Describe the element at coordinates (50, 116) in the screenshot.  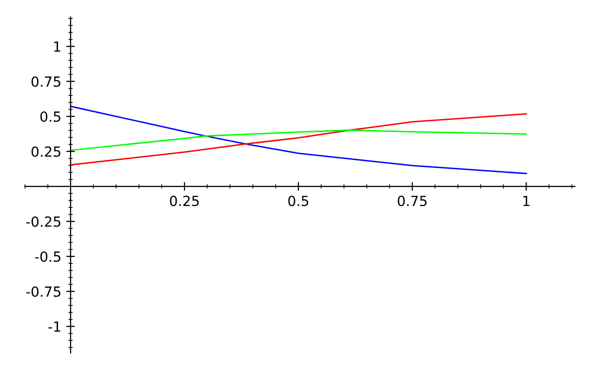
I see `y-tick-label: 0.5` at that location.